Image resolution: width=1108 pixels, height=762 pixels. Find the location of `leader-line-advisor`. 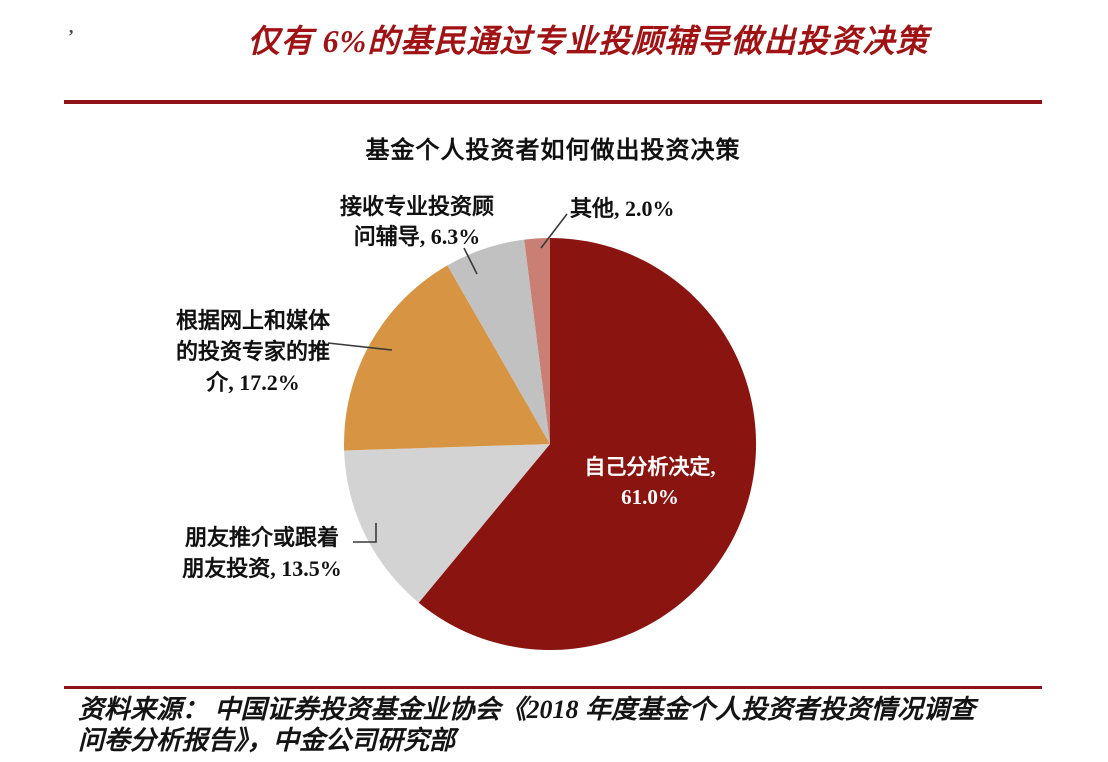

leader-line-advisor is located at coordinates (470, 261).